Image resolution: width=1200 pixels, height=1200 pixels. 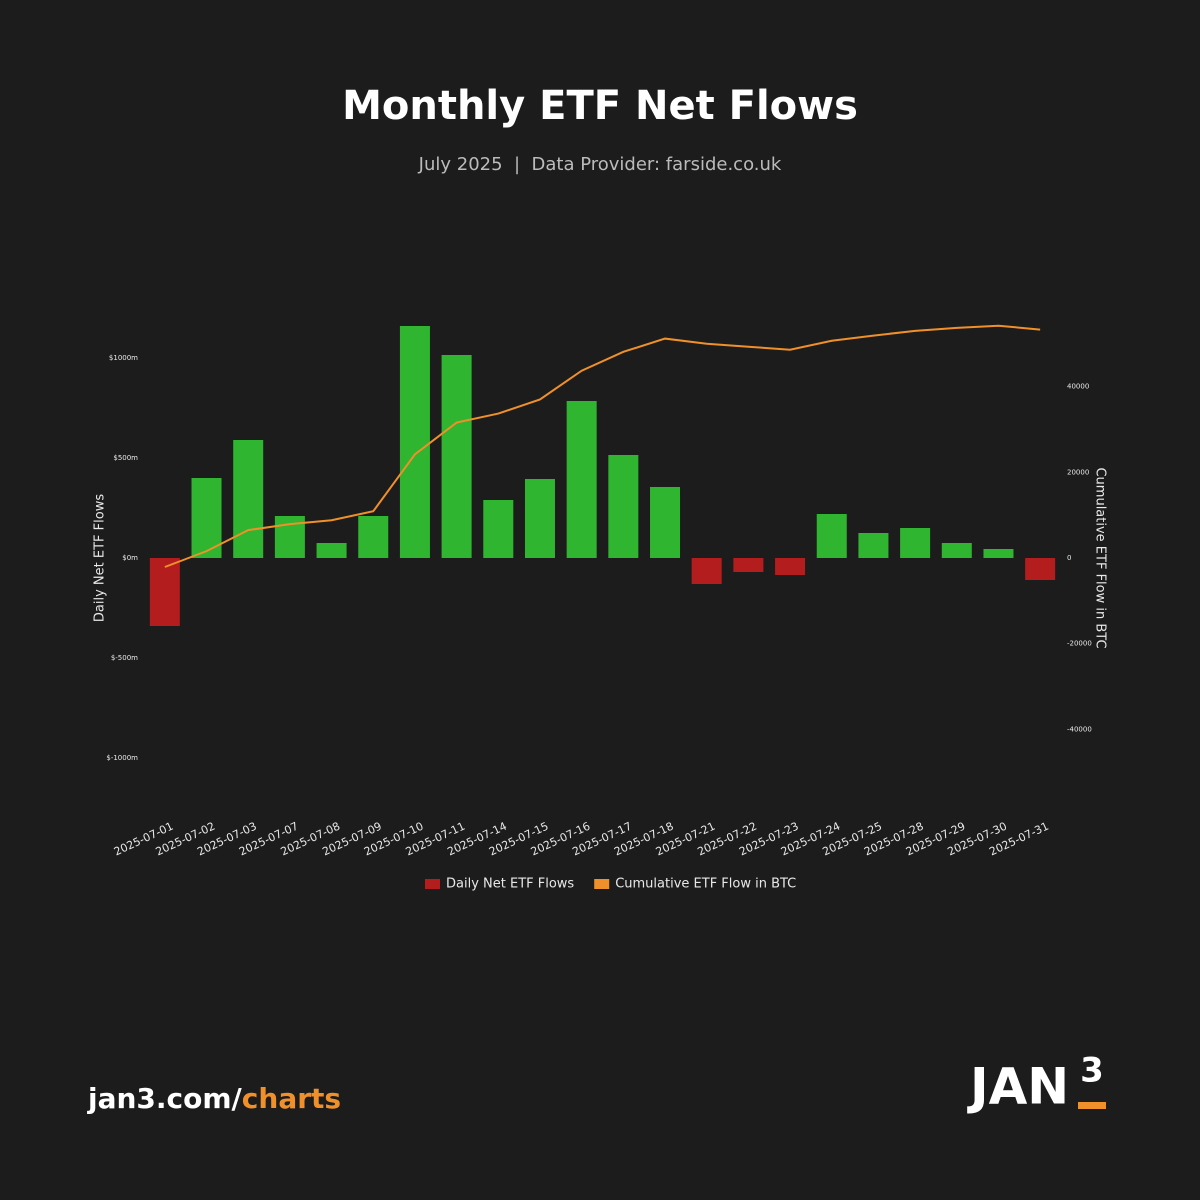 What do you see at coordinates (100, 558) in the screenshot?
I see `y-axis-label: Daily Net ETF Flows` at bounding box center [100, 558].